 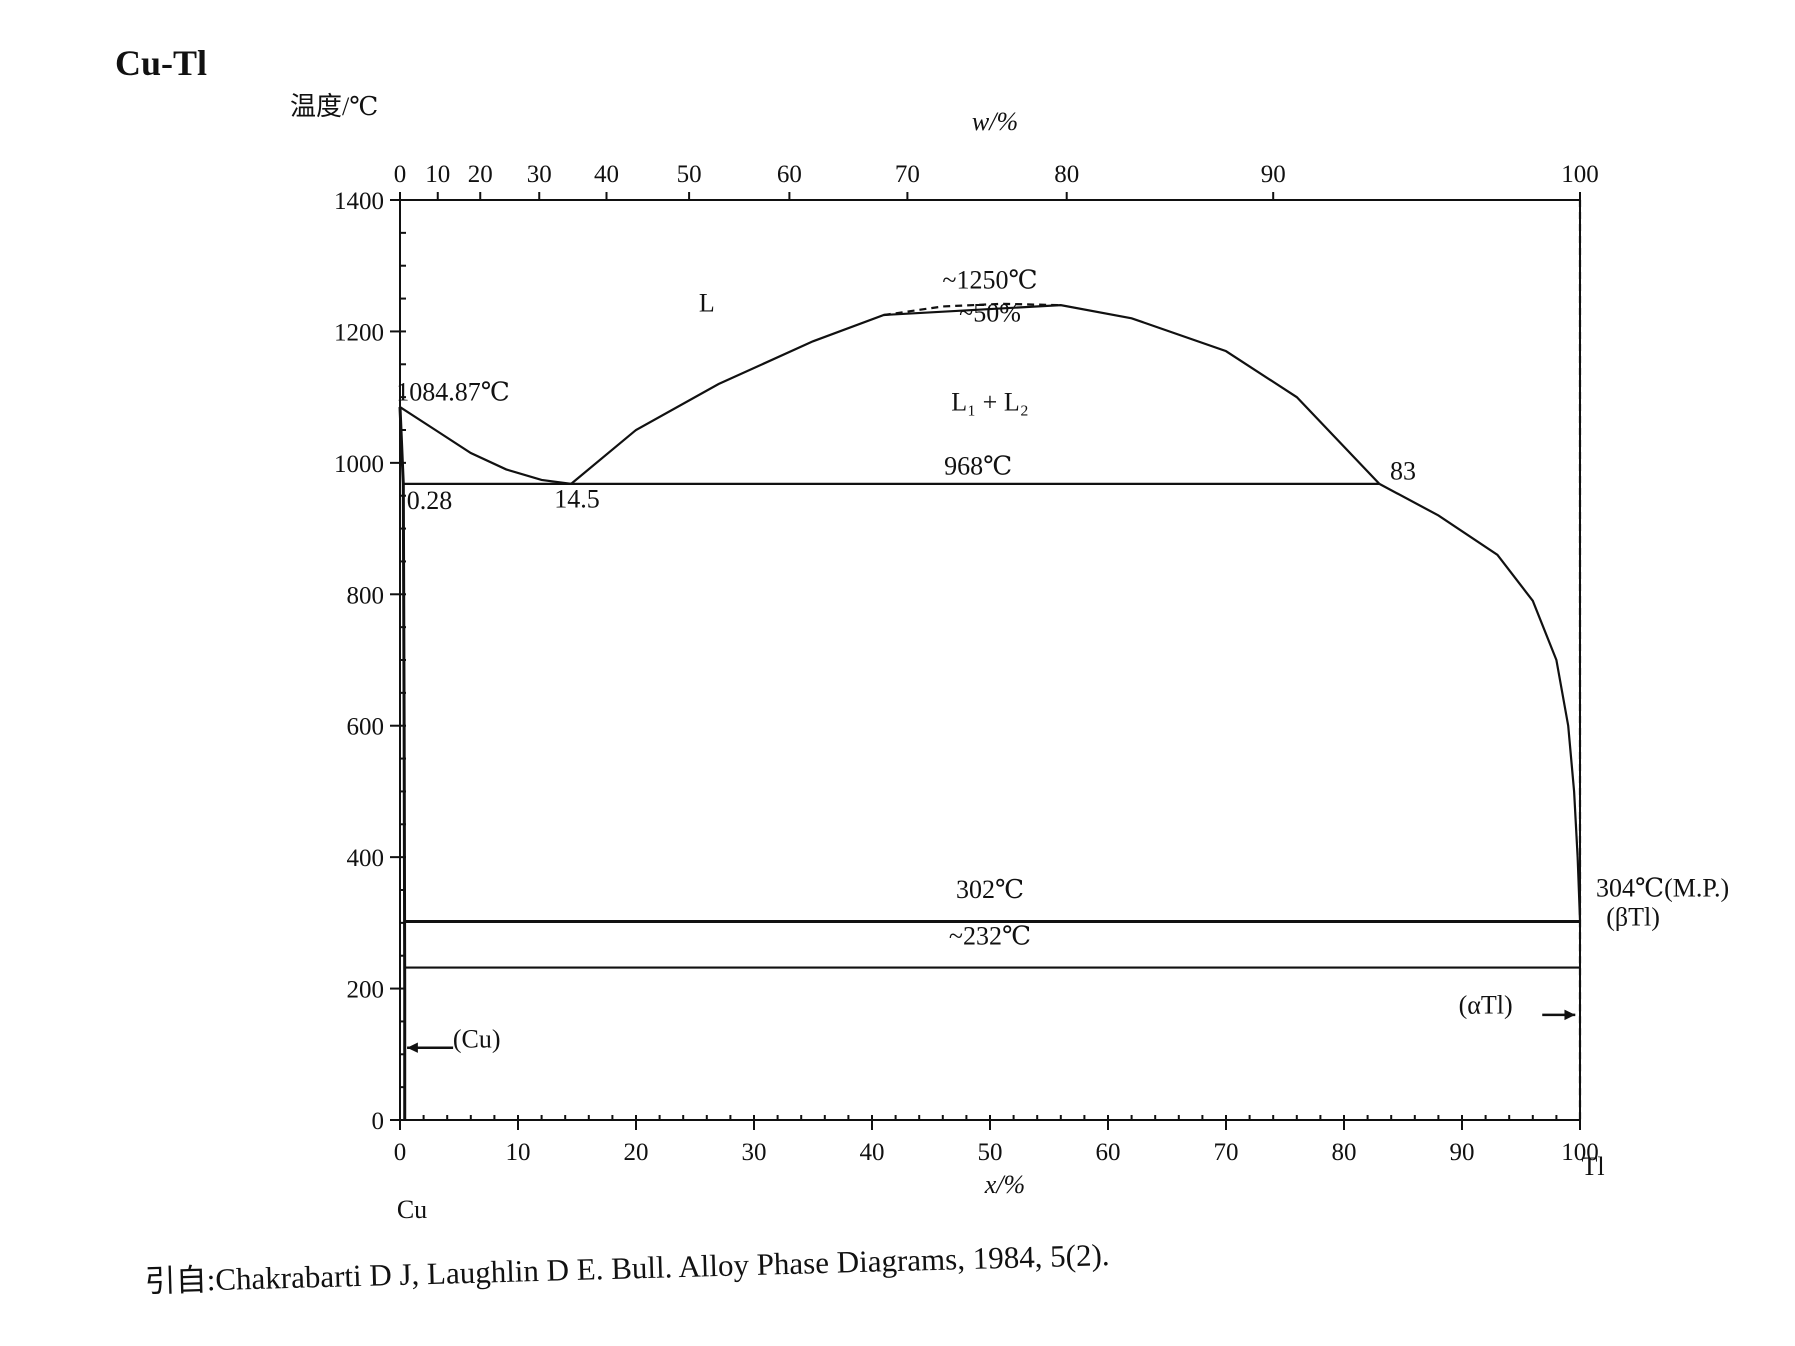 I want to click on top-tick-label: 30, so click(x=539, y=174).